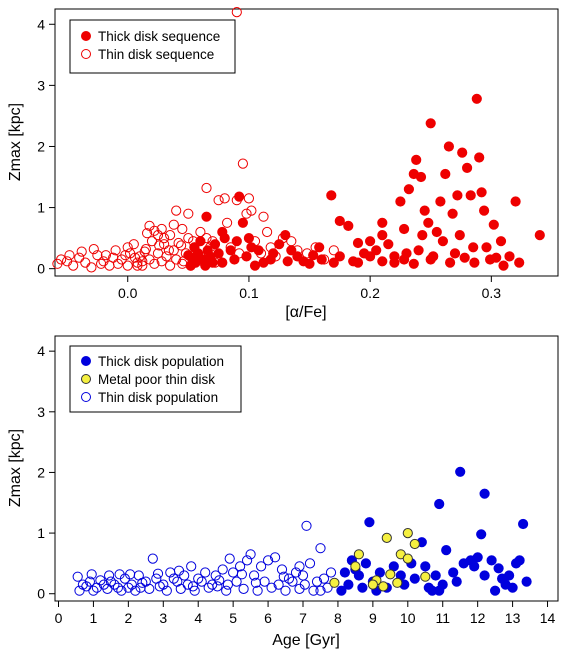  I want to click on x-tick-label: 0, so click(59, 618).